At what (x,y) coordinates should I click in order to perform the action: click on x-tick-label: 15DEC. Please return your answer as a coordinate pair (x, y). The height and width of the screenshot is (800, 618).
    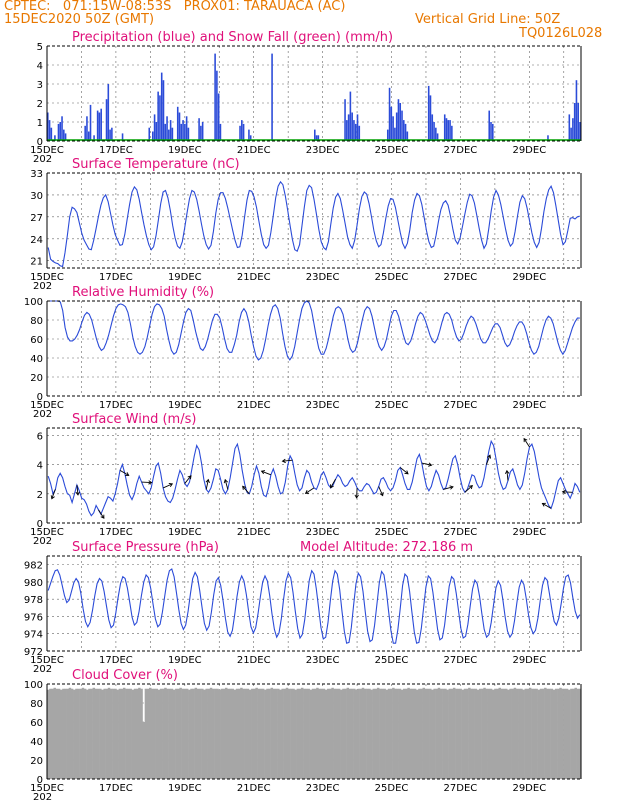
    Looking at the image, I should click on (47, 660).